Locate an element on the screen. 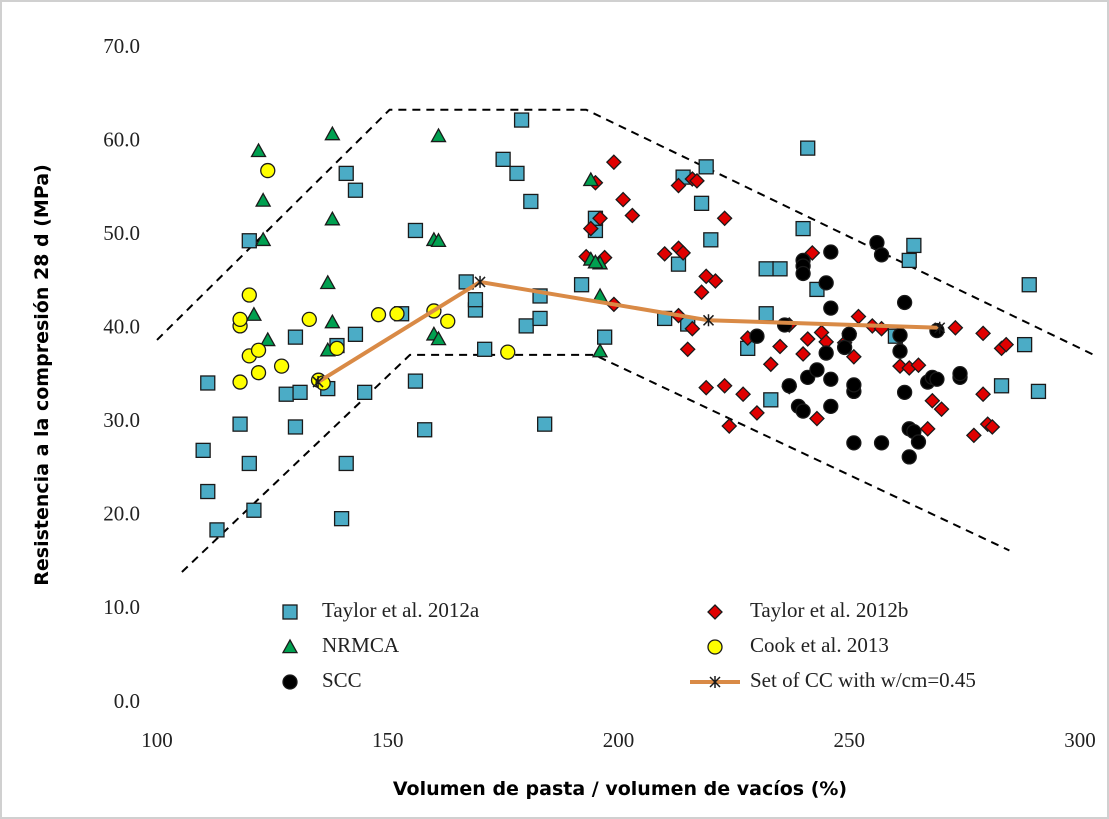 This screenshot has height=819, width=1109. legend-label: Taylor et al. 2012a is located at coordinates (401, 610).